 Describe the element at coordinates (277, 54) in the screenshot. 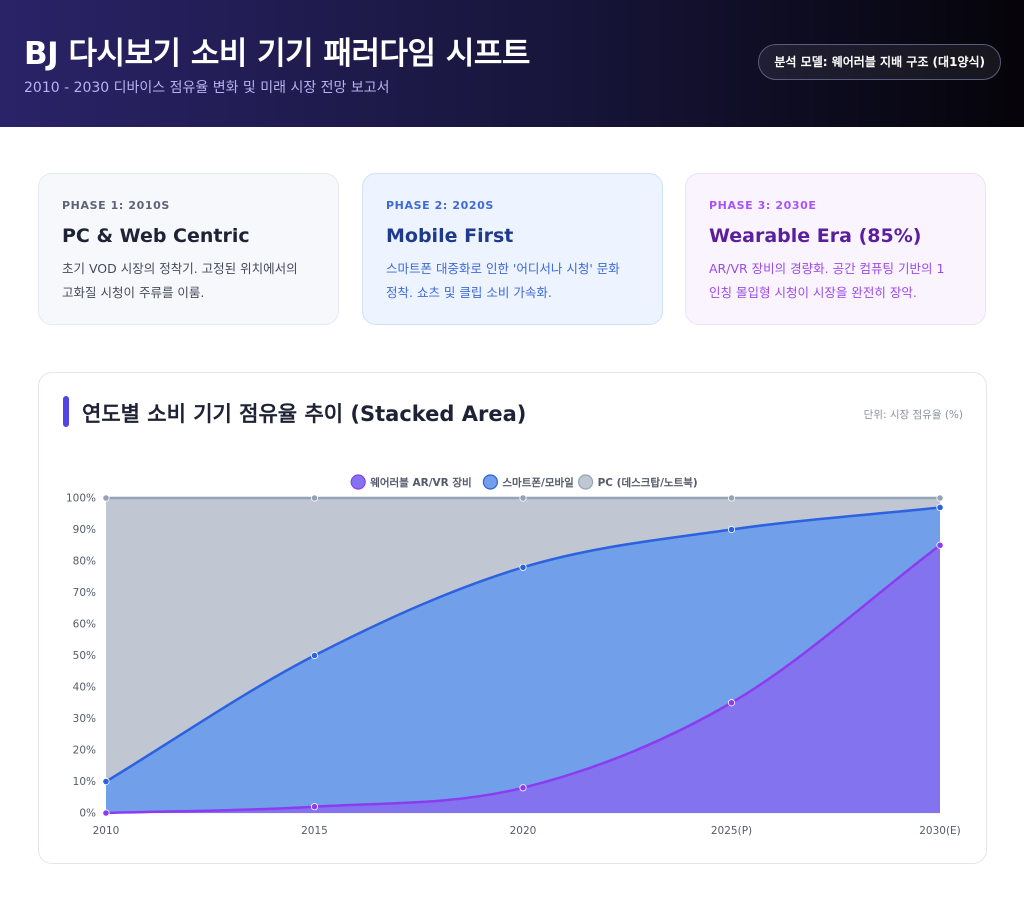

I see `page-title: BJ 다시보기 소비 기기 패러다임 시프트` at that location.